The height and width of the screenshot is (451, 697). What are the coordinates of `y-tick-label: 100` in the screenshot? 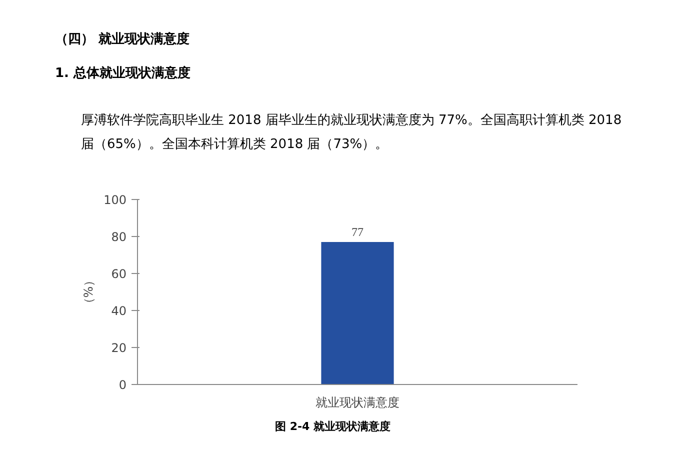 It's located at (115, 200).